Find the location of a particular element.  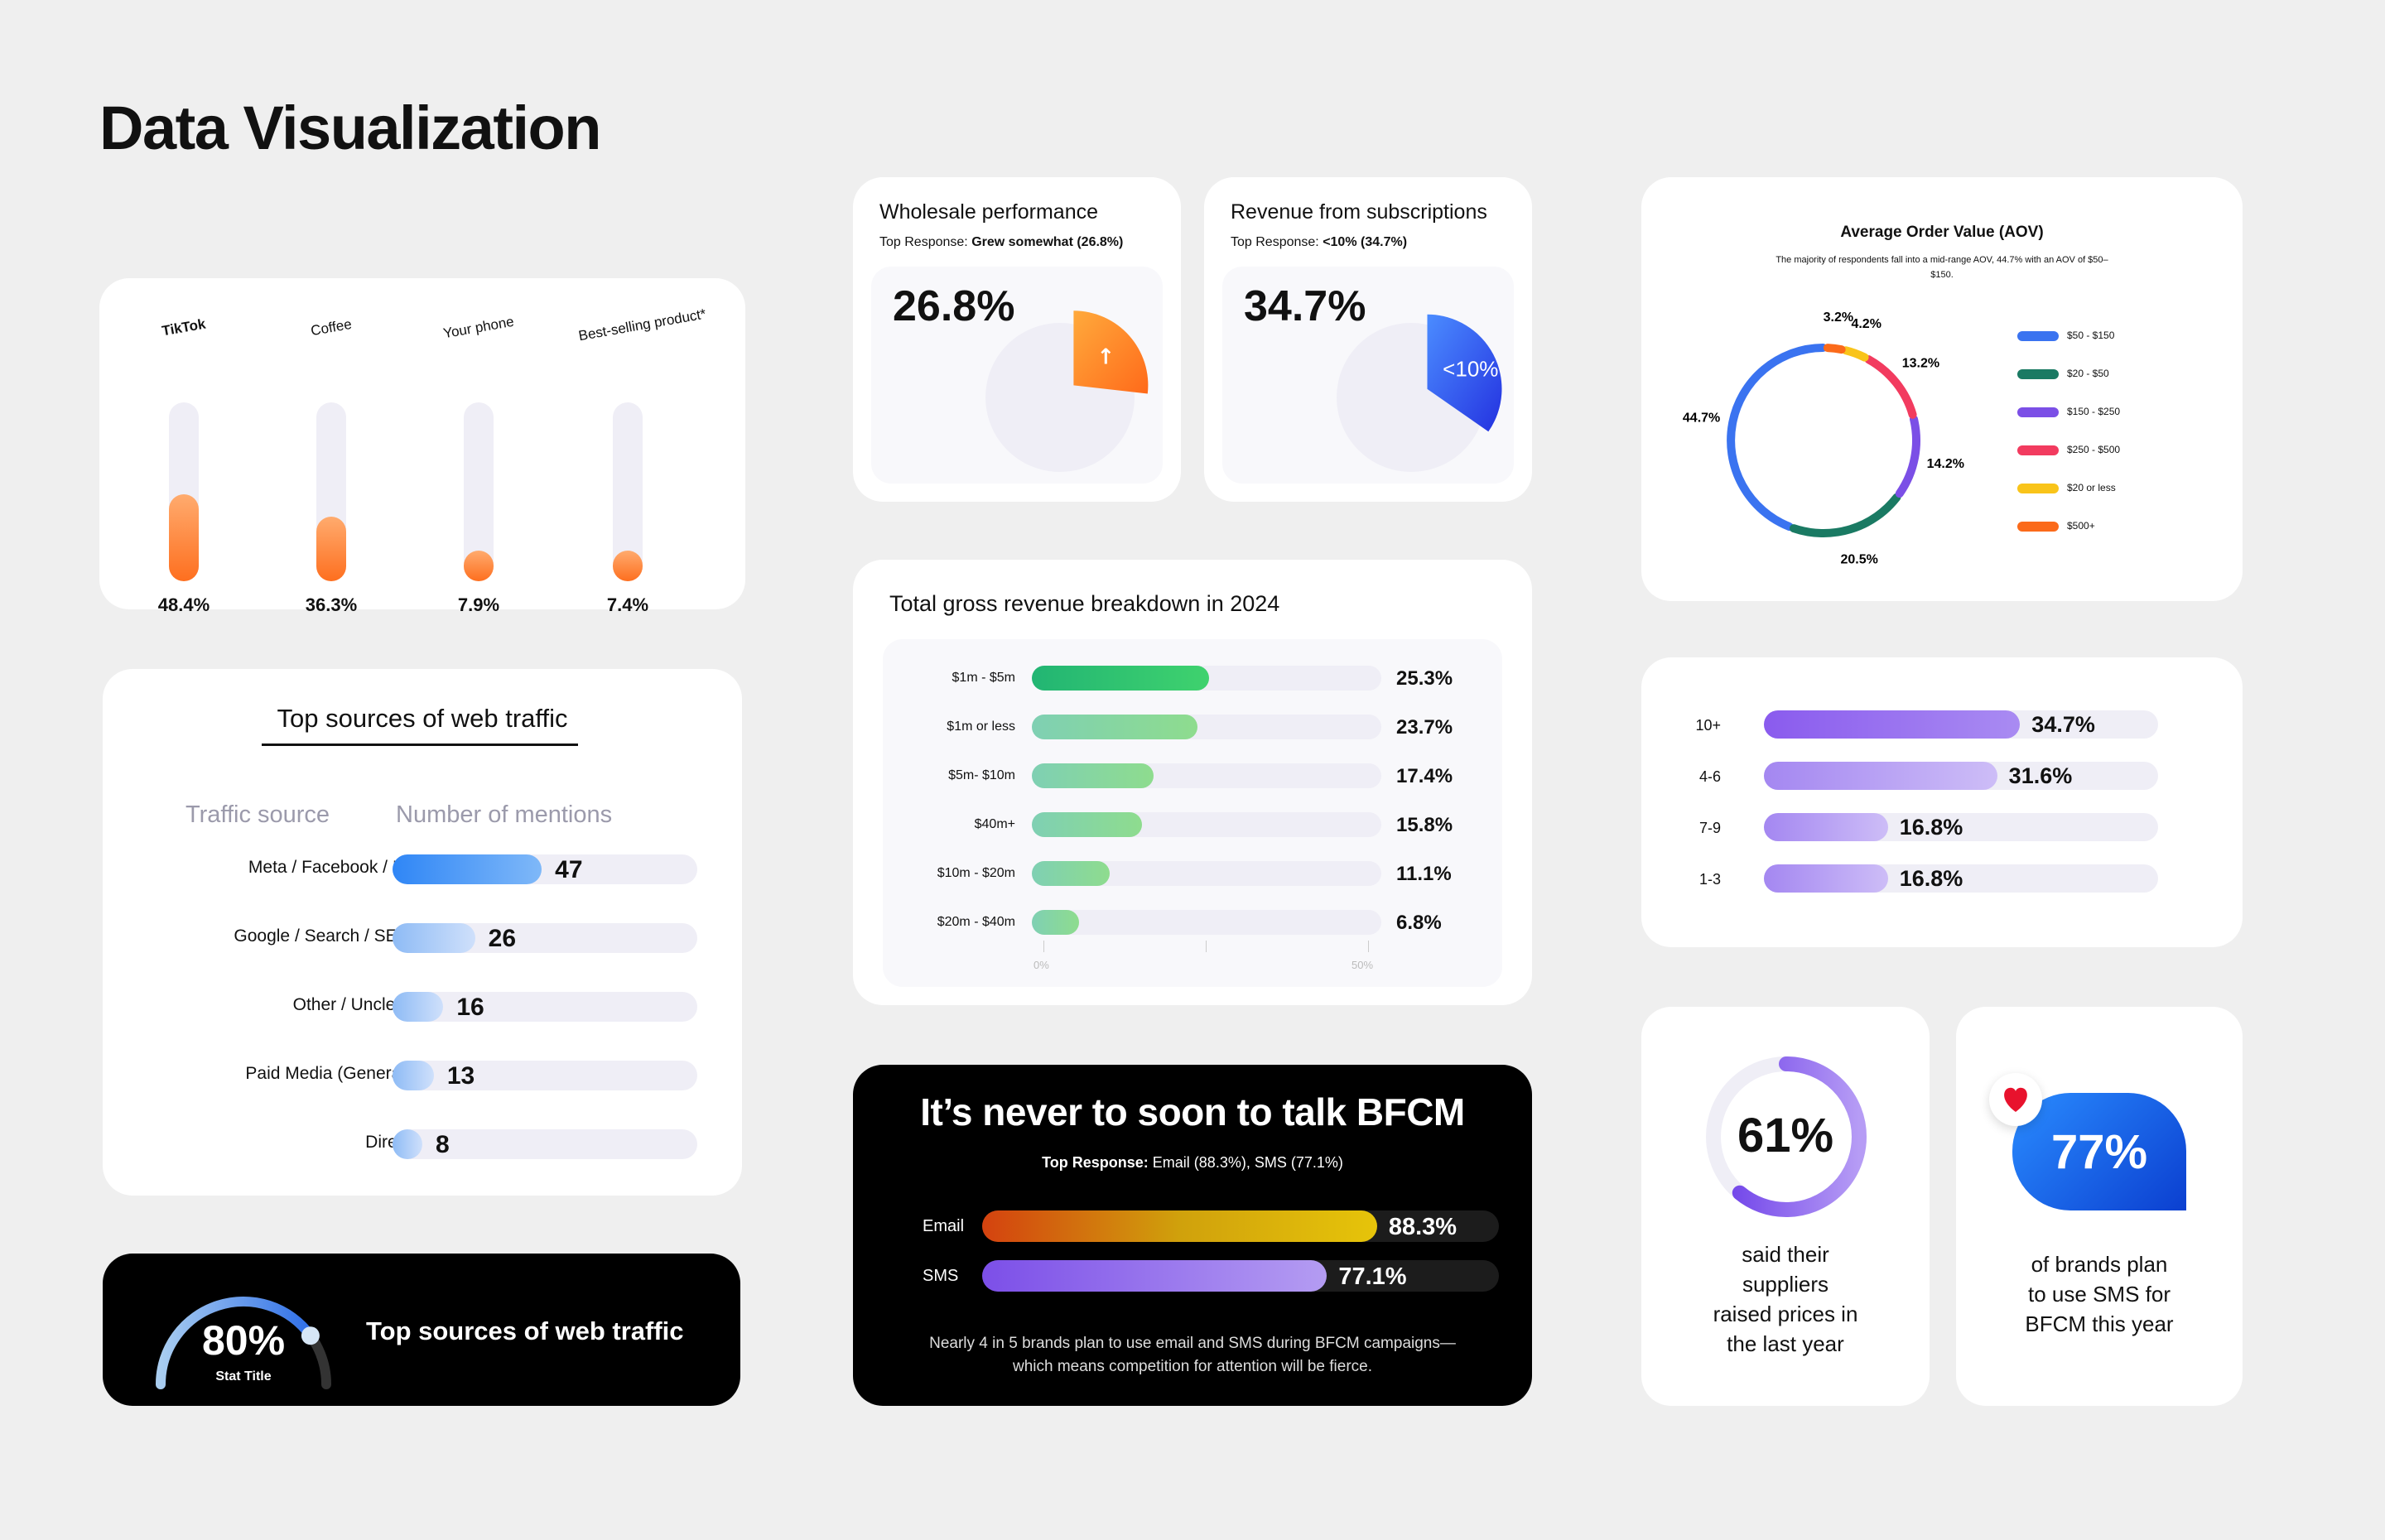

revenue-value: 17.4% is located at coordinates (1424, 776).